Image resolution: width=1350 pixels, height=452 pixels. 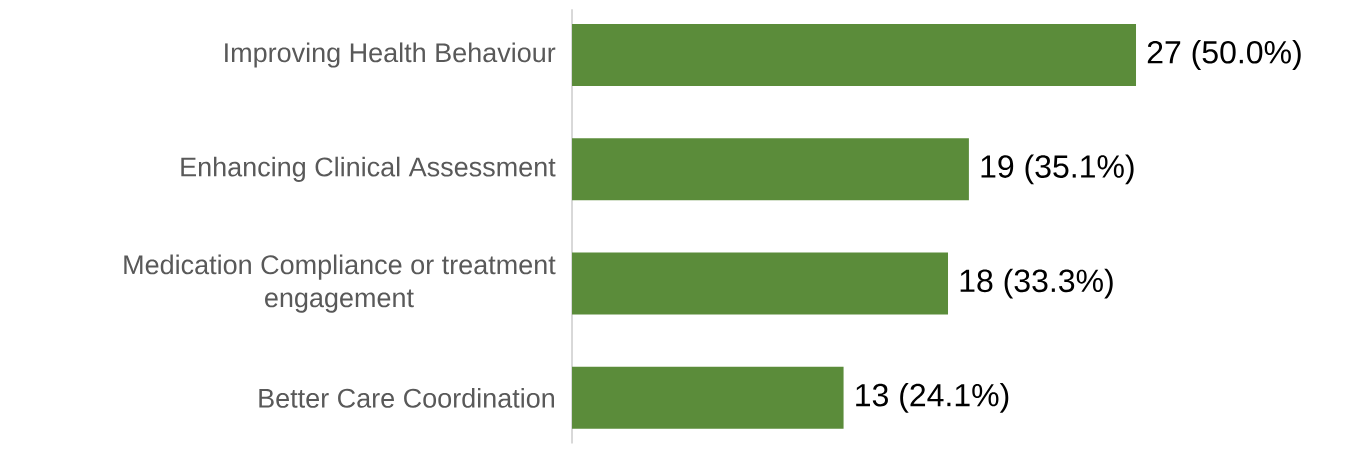 I want to click on data-label: 18 (33.3%), so click(x=1036, y=283).